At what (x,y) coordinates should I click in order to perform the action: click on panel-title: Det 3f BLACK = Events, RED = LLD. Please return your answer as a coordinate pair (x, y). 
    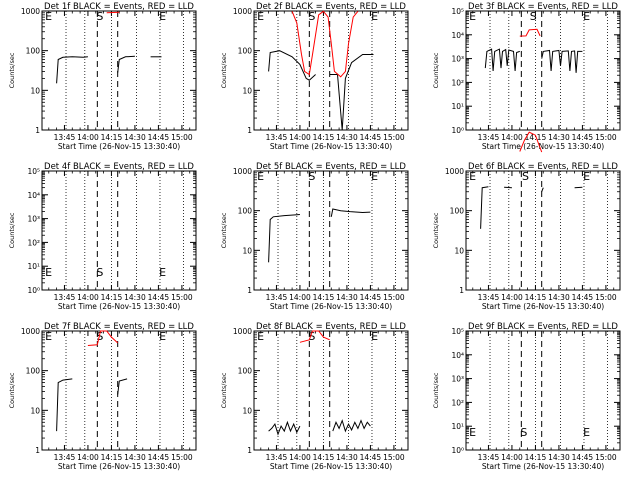
    Looking at the image, I should click on (543, 7).